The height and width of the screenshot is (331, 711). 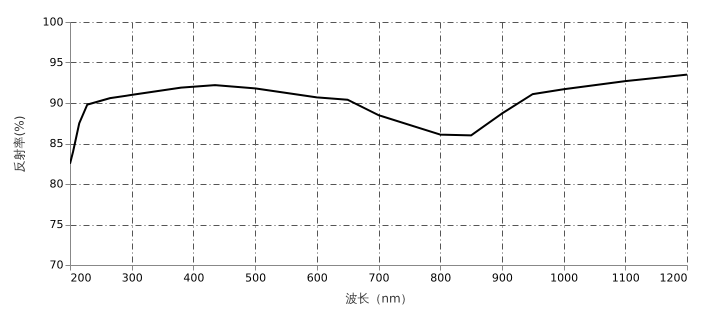 What do you see at coordinates (255, 278) in the screenshot?
I see `x-tick-label: 500` at bounding box center [255, 278].